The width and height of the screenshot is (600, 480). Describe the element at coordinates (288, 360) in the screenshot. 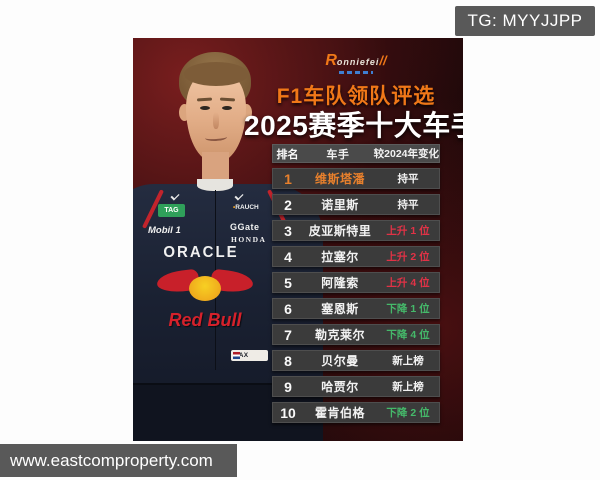

I see `rank-number: 8` at that location.